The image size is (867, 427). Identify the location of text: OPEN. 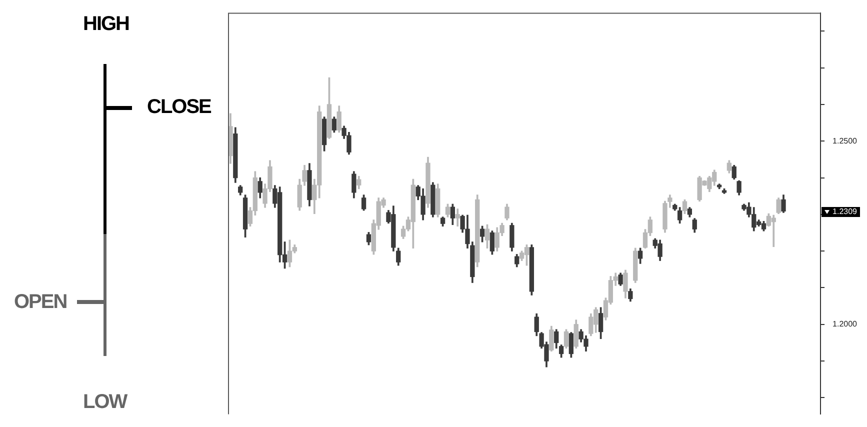
(40, 302).